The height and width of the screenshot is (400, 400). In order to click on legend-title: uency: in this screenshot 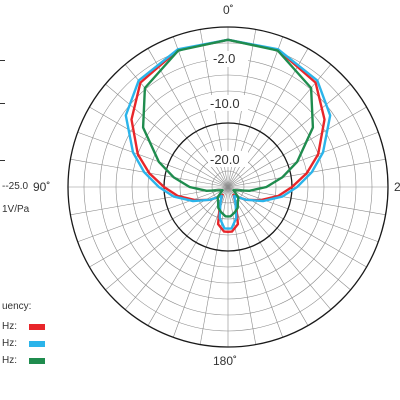, I will do `click(17, 306)`.